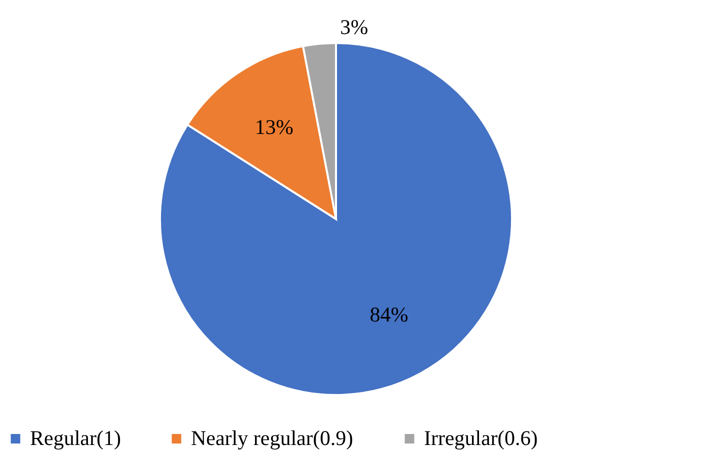 This screenshot has height=459, width=714. Describe the element at coordinates (75, 438) in the screenshot. I see `legend-label: Regular(1)` at that location.